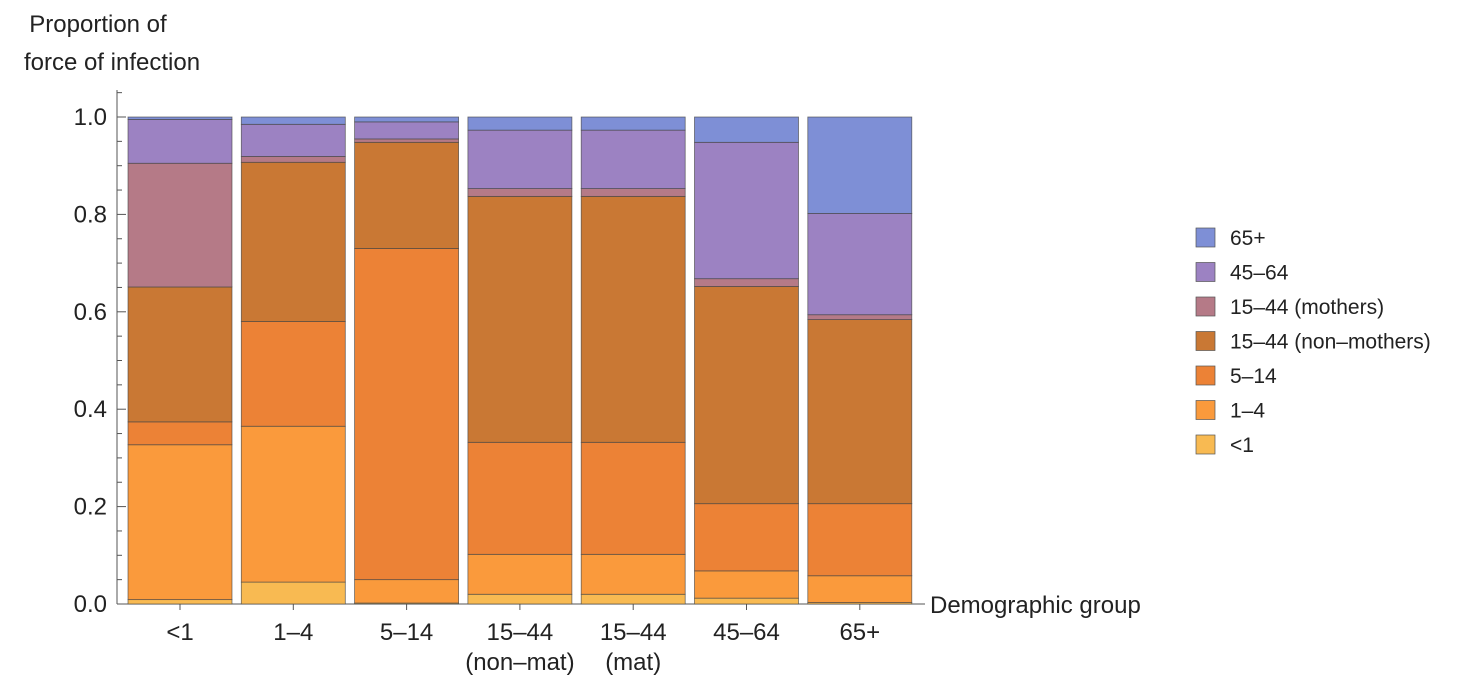 This screenshot has height=680, width=1477. Describe the element at coordinates (406, 632) in the screenshot. I see `x-tick-label: 5–14` at that location.